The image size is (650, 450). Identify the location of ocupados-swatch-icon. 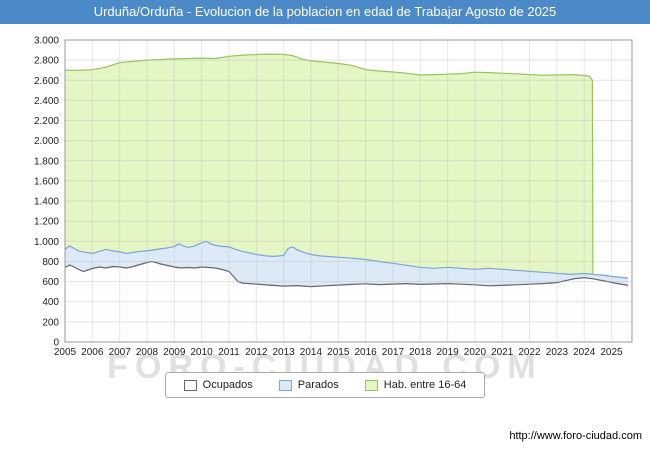
(190, 385).